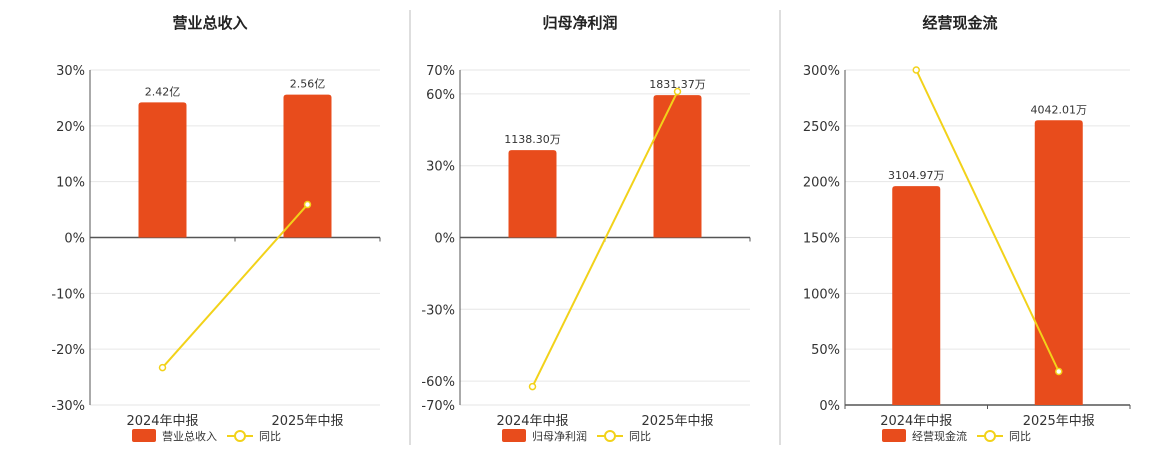  Describe the element at coordinates (821, 127) in the screenshot. I see `y-tick-label: 250%` at that location.